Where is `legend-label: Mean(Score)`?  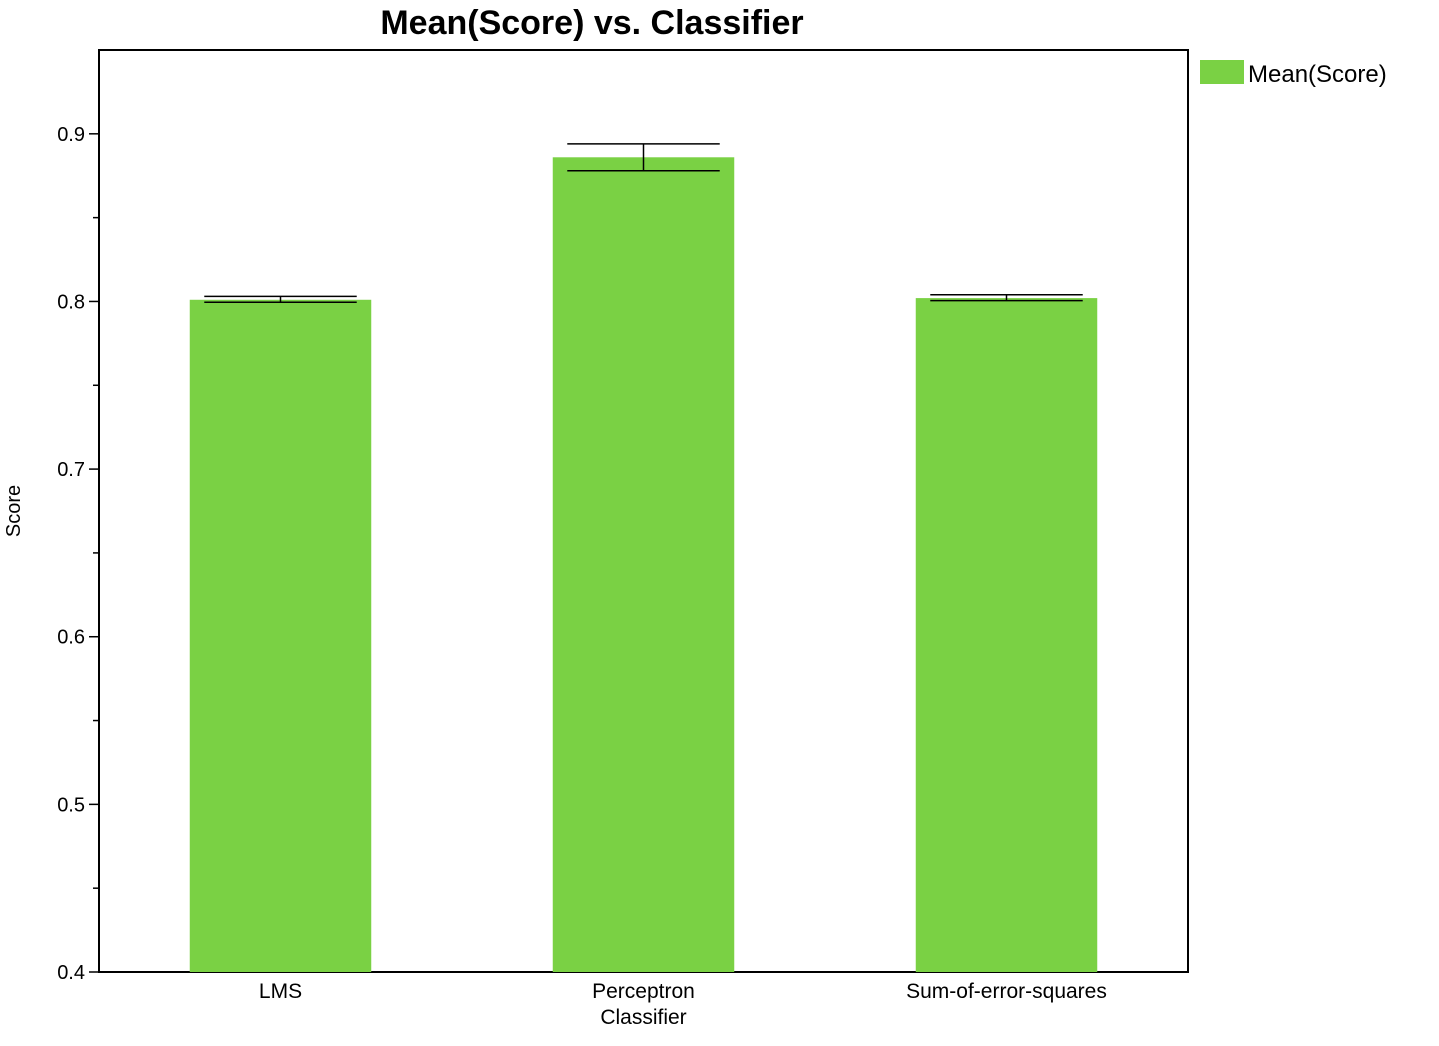
legend-label: Mean(Score) is located at coordinates (1317, 74).